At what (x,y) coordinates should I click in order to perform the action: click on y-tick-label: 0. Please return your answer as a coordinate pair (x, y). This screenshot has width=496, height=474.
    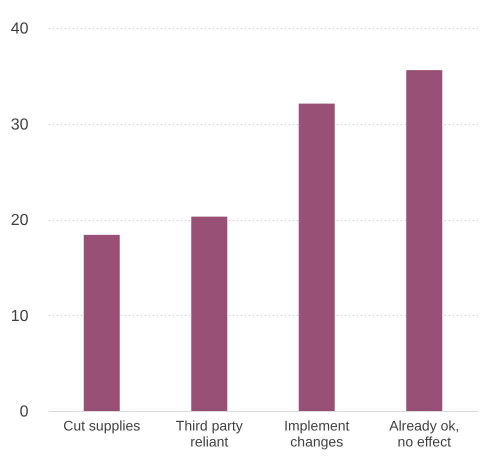
    Looking at the image, I should click on (24, 412).